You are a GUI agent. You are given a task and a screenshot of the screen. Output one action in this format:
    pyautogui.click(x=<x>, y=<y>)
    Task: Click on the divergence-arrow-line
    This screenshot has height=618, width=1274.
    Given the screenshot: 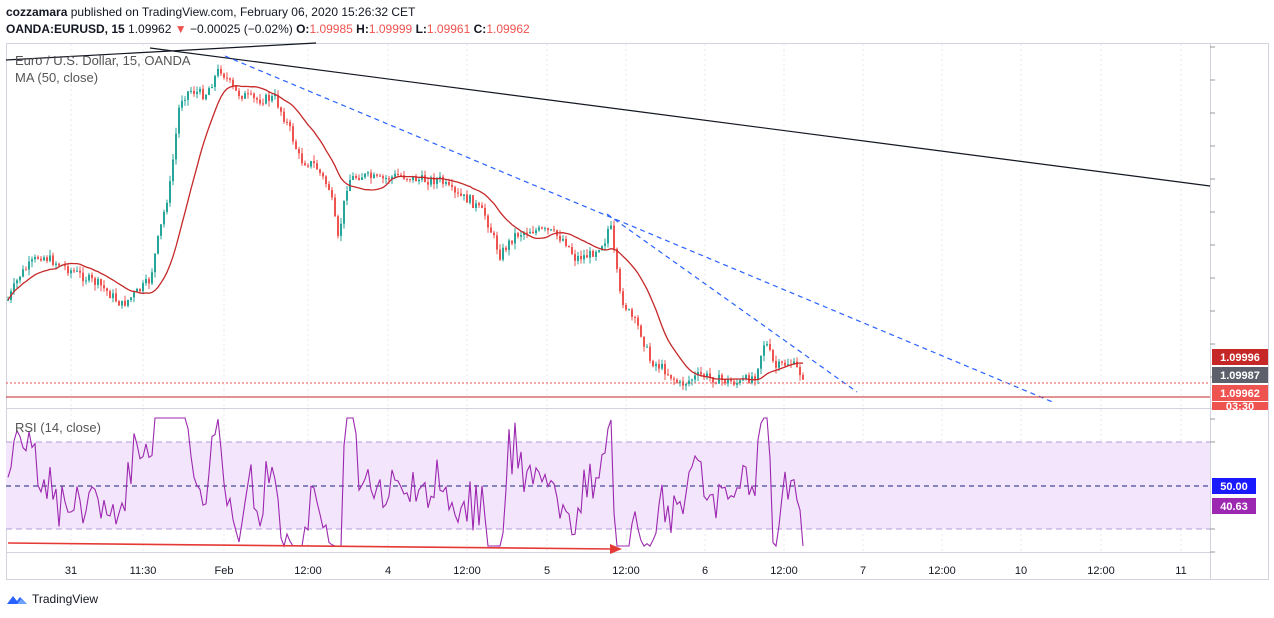 What is the action you would take?
    pyautogui.click(x=310, y=546)
    